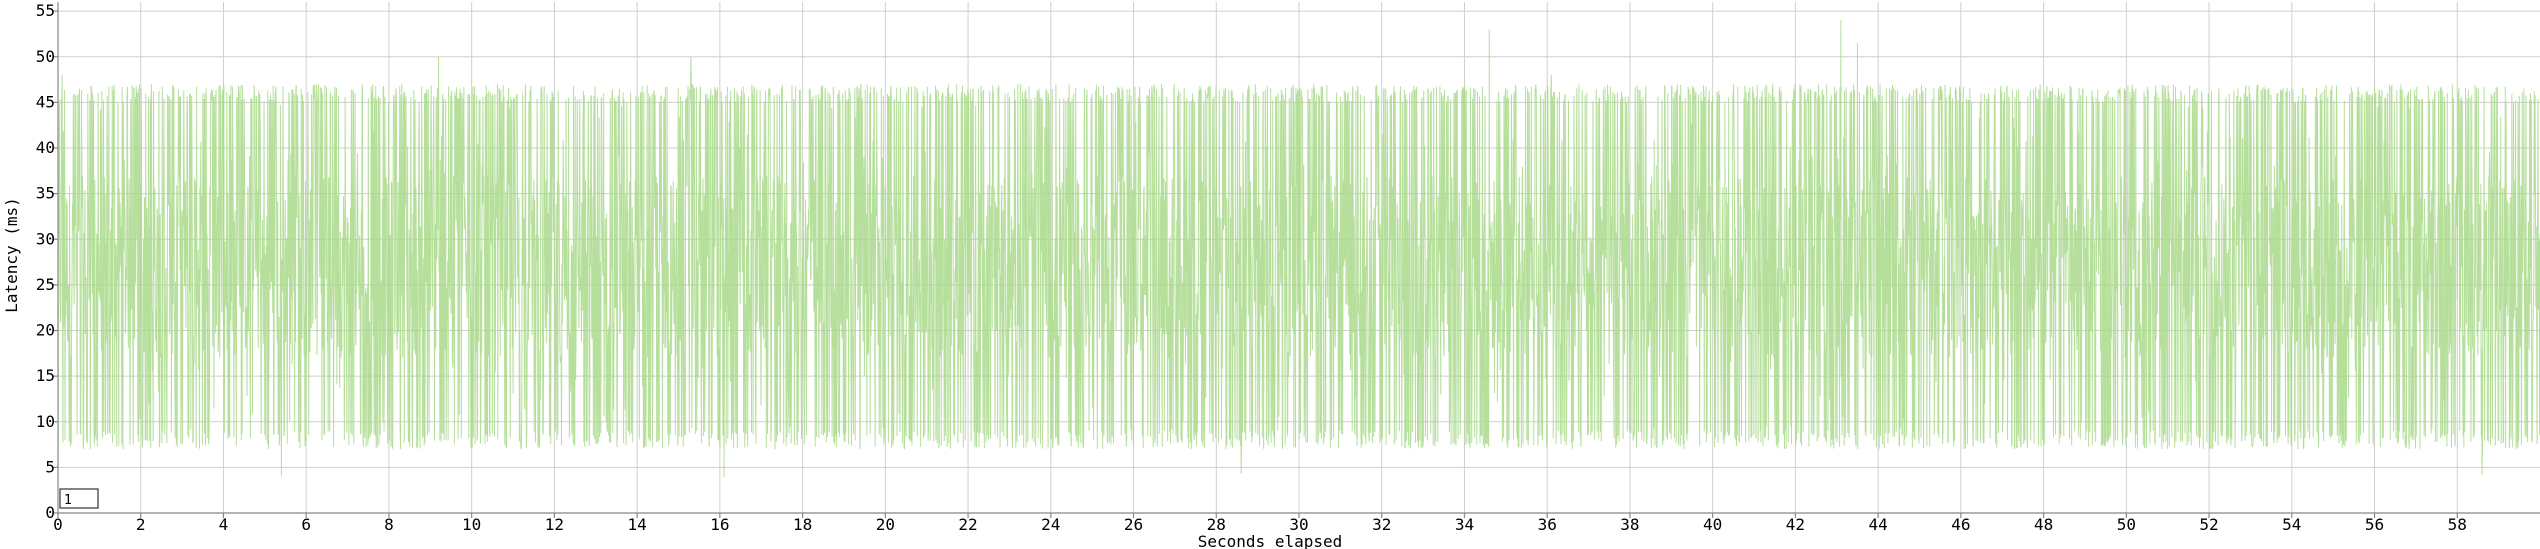 The image size is (2540, 549). What do you see at coordinates (1216, 524) in the screenshot?
I see `x-tick-label: 28` at bounding box center [1216, 524].